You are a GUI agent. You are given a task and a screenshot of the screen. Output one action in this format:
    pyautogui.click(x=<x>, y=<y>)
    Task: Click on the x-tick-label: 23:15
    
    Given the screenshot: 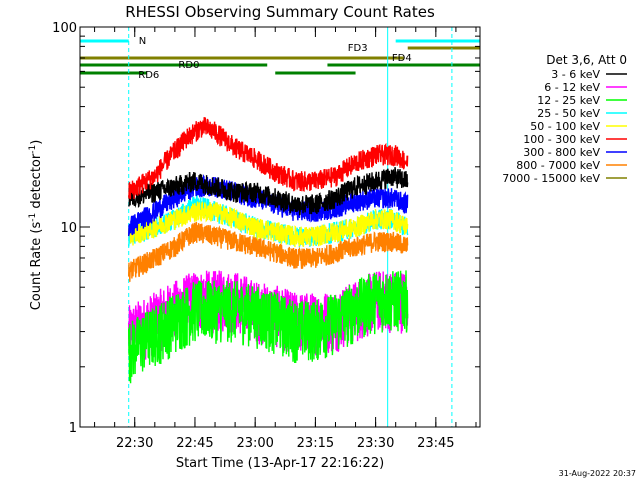 What is the action you would take?
    pyautogui.click(x=315, y=443)
    